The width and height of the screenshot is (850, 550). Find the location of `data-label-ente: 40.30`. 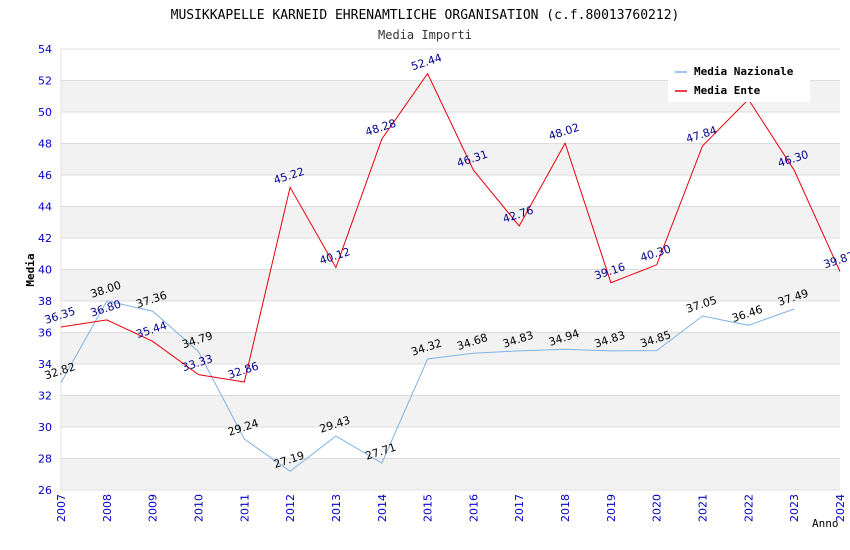

data-label-ente: 40.30 is located at coordinates (656, 253).